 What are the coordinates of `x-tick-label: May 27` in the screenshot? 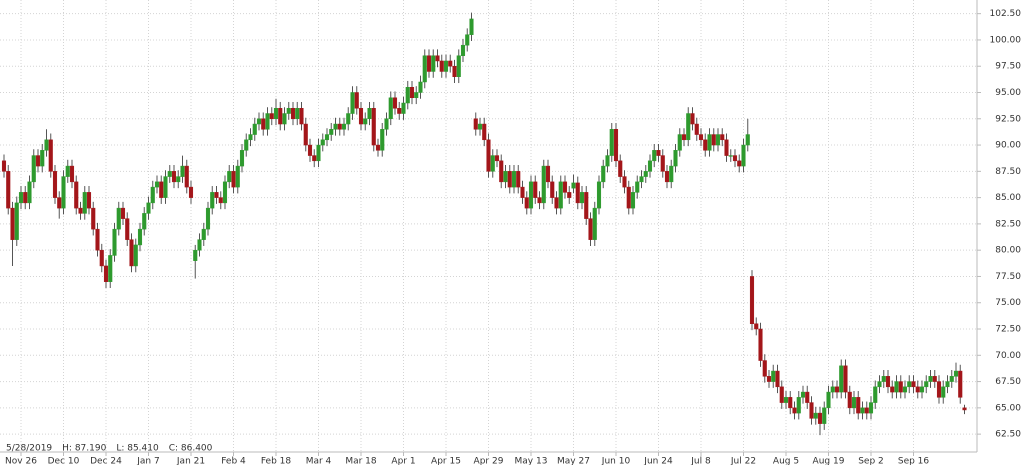 It's located at (573, 461).